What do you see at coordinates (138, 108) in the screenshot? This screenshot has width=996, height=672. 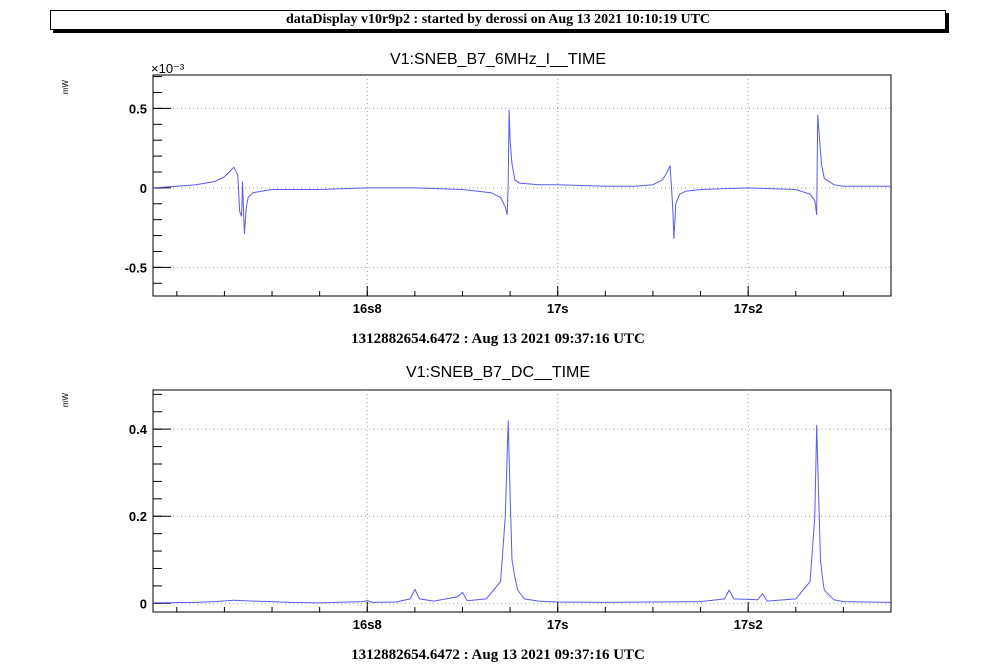 I see `y-tick-label: 0.5` at bounding box center [138, 108].